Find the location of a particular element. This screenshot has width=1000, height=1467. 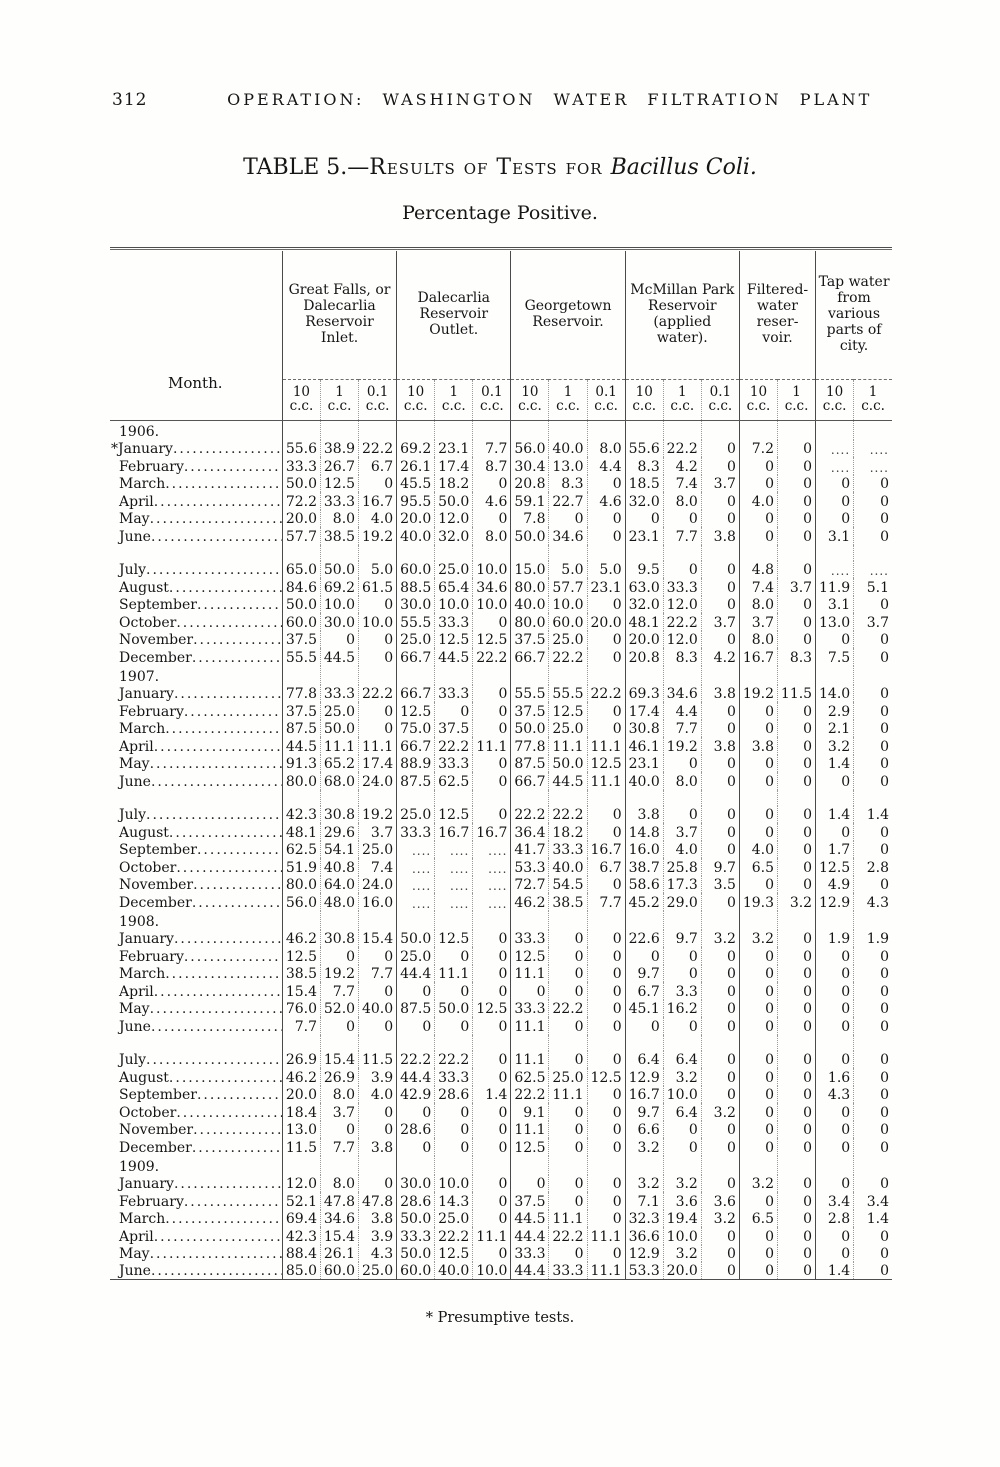

value-cell: 38.5 is located at coordinates (339, 536).